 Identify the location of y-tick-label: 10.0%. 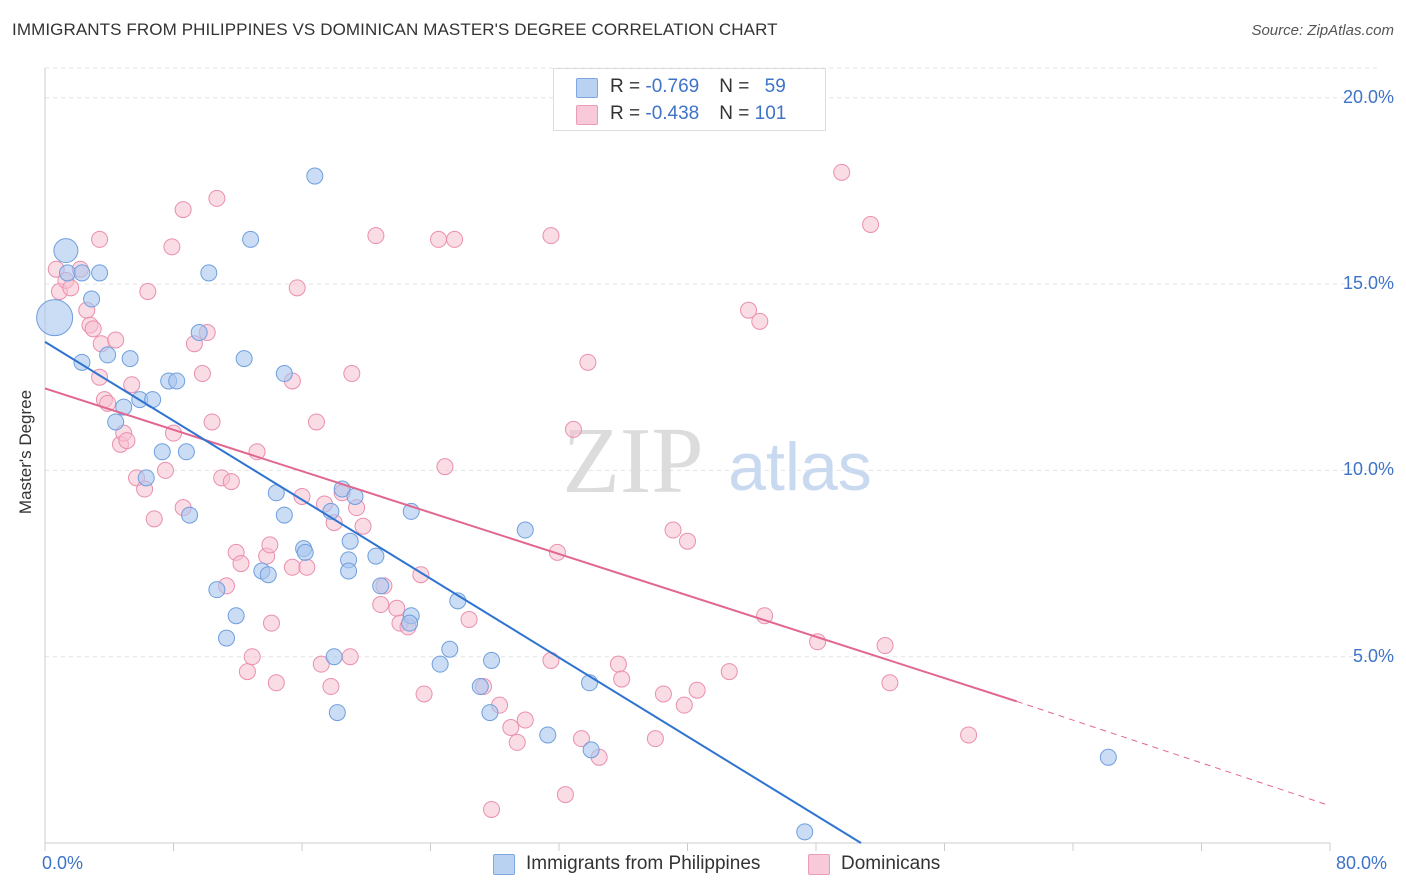
(1368, 469).